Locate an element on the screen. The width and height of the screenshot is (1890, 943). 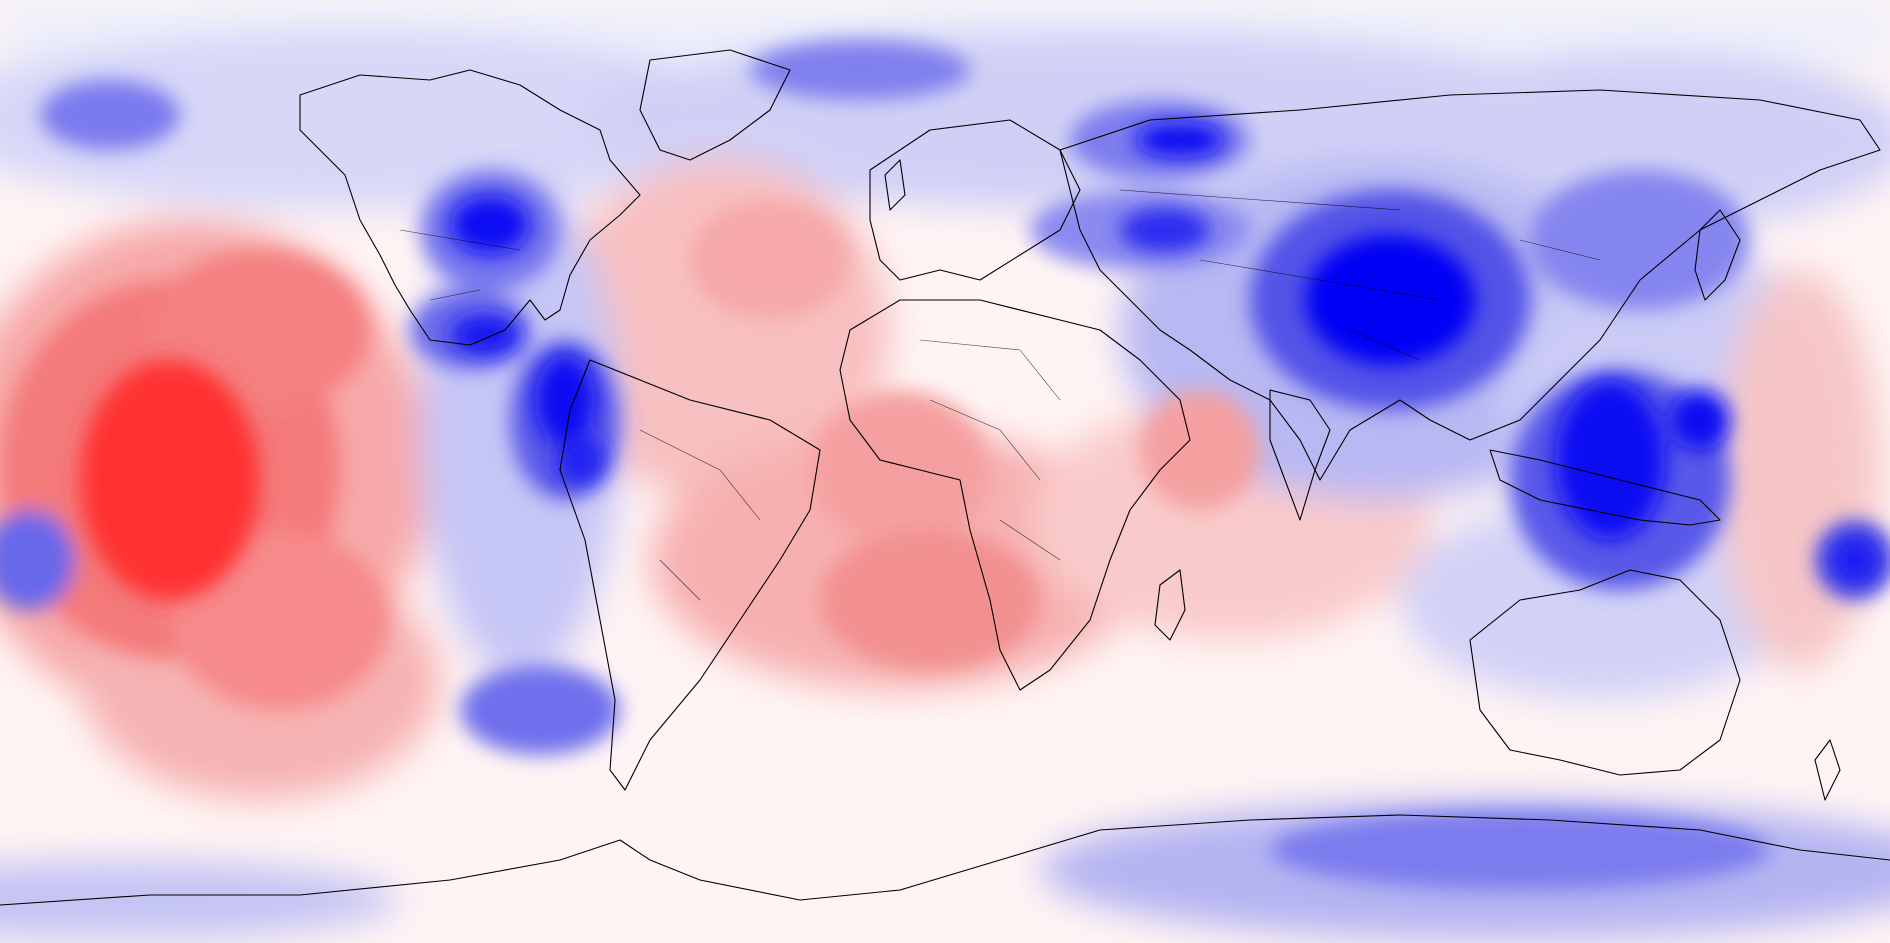
uk-coastline is located at coordinates (895, 185).